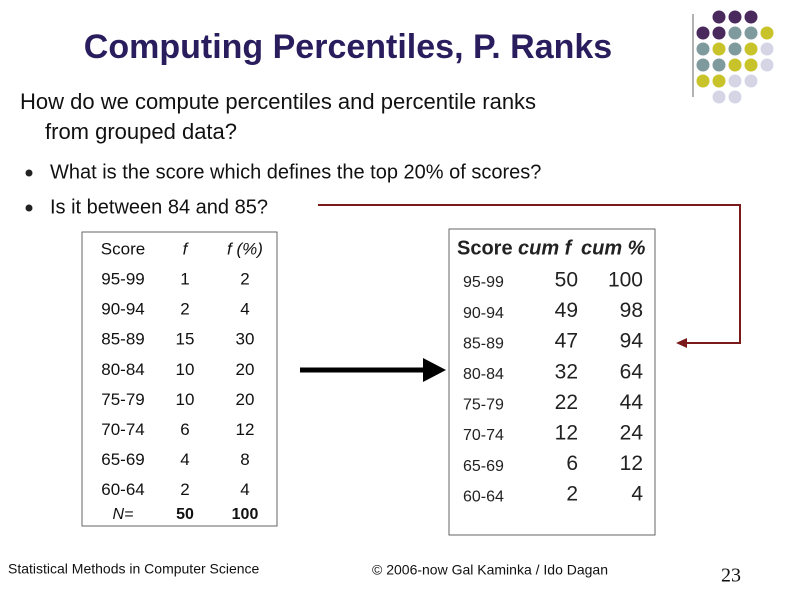 The width and height of the screenshot is (794, 600). I want to click on left-table-border, so click(179, 379).